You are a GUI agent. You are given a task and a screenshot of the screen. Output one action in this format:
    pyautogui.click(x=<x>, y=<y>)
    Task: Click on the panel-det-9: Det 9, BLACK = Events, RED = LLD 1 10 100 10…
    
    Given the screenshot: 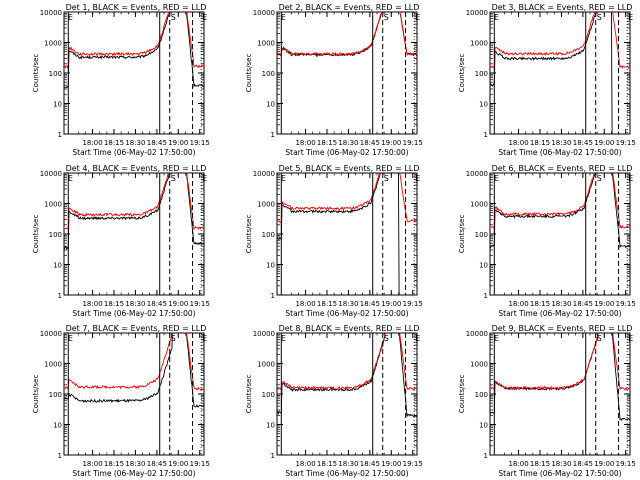 What is the action you would take?
    pyautogui.click(x=547, y=401)
    